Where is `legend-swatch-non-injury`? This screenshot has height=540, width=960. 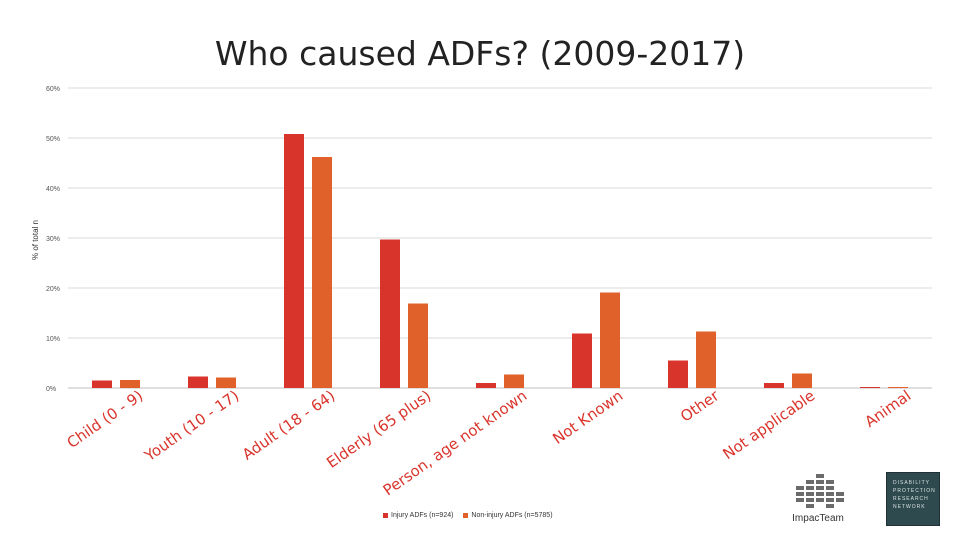
legend-swatch-non-injury is located at coordinates (466, 515).